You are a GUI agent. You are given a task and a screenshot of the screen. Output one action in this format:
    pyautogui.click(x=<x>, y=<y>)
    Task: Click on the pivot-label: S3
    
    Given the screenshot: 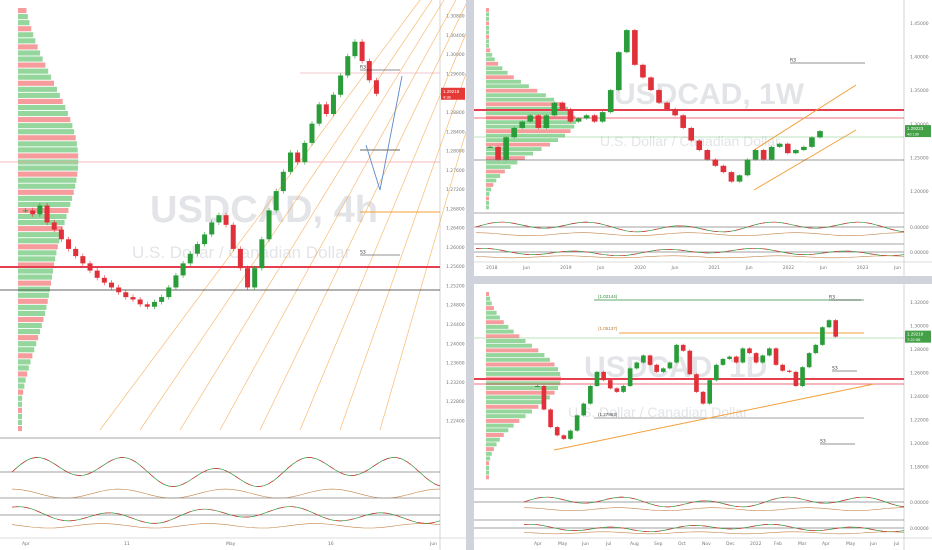 What is the action you would take?
    pyautogui.click(x=363, y=253)
    